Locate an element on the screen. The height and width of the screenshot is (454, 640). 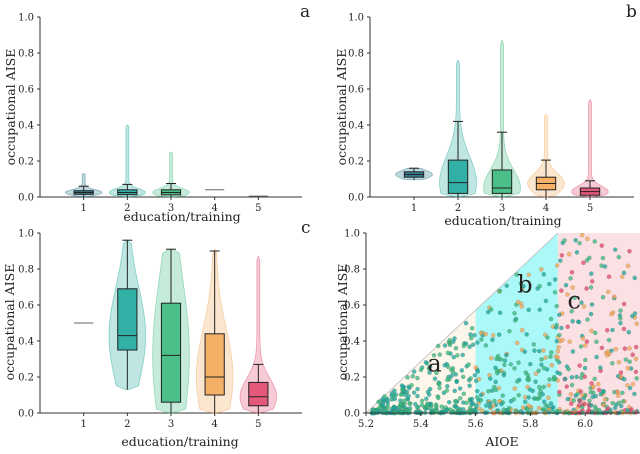
y-tick-label: 0.8 is located at coordinates (352, 270).